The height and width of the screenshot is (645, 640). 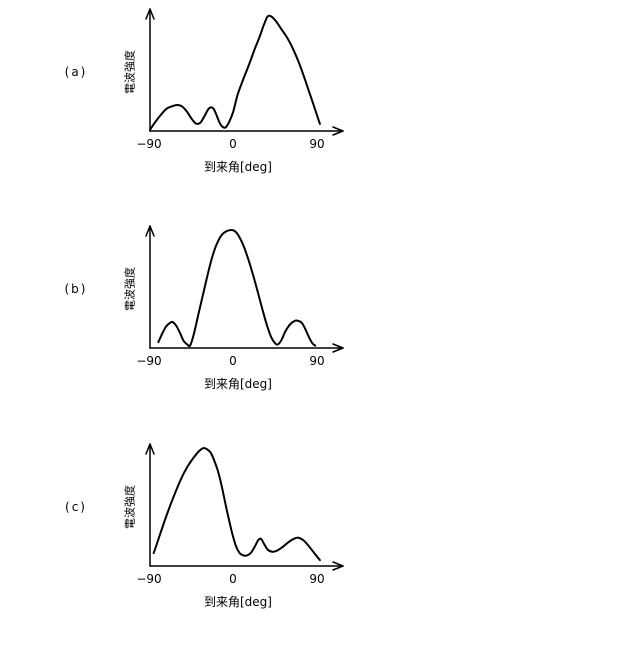 What do you see at coordinates (76, 289) in the screenshot?
I see `panel-label: (b)` at bounding box center [76, 289].